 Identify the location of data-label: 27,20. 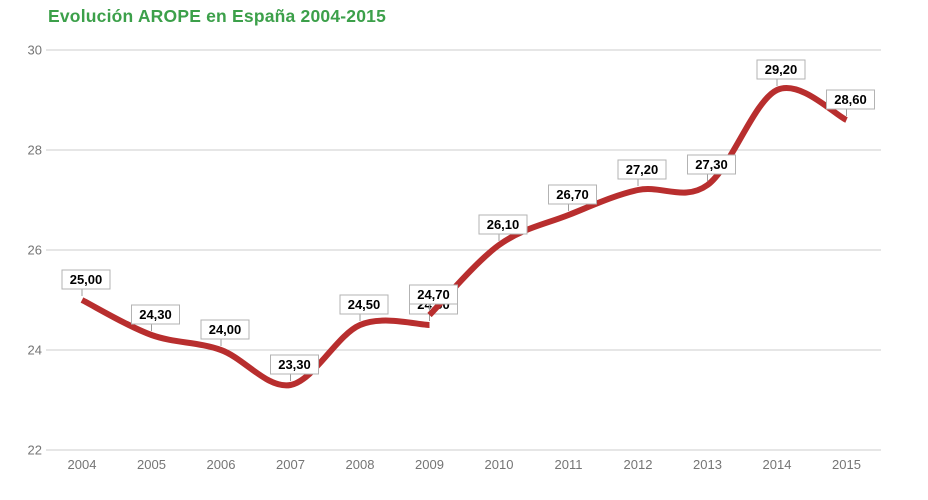
(642, 172).